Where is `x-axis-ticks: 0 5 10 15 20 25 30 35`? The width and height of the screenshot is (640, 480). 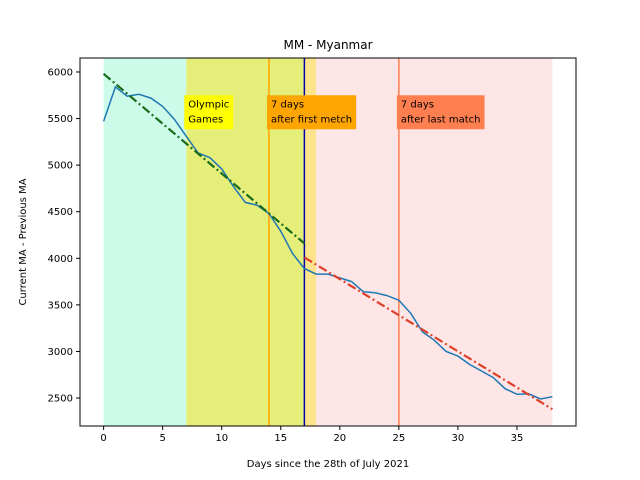 x-axis-ticks: 0 5 10 15 20 25 30 35 is located at coordinates (311, 435).